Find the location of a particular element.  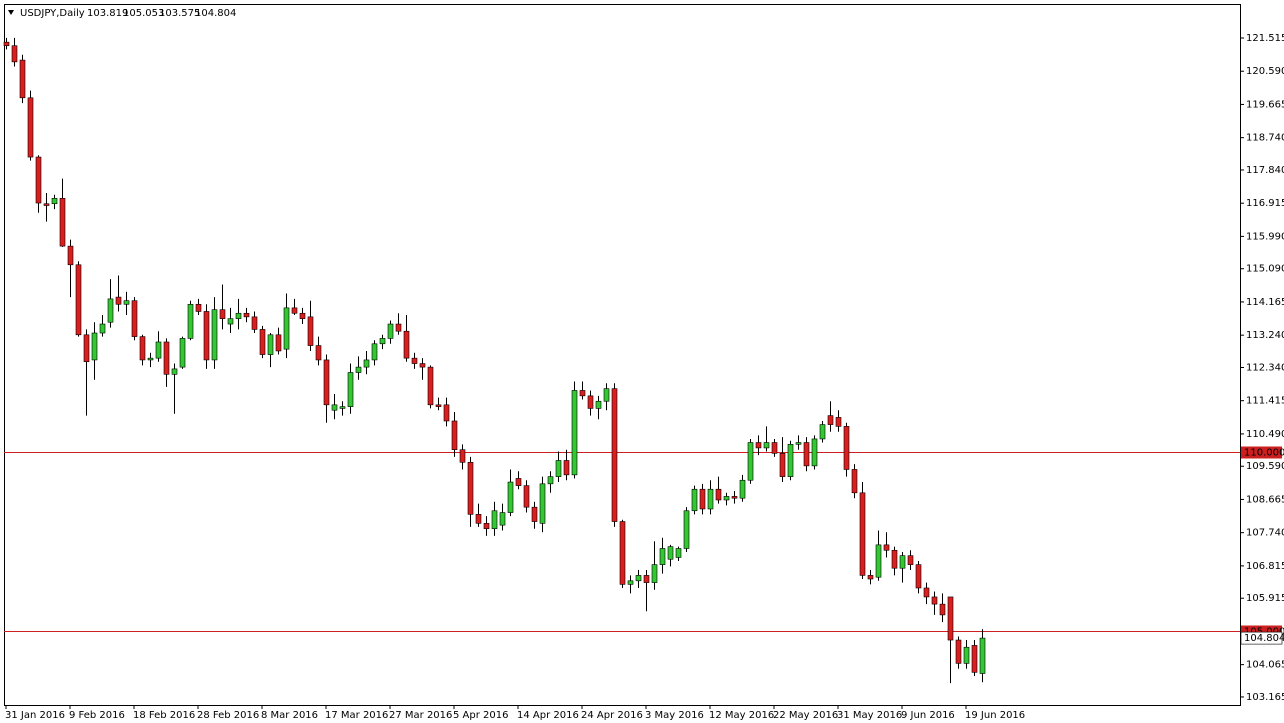

y-tick-label: 118.740 is located at coordinates (1265, 138).